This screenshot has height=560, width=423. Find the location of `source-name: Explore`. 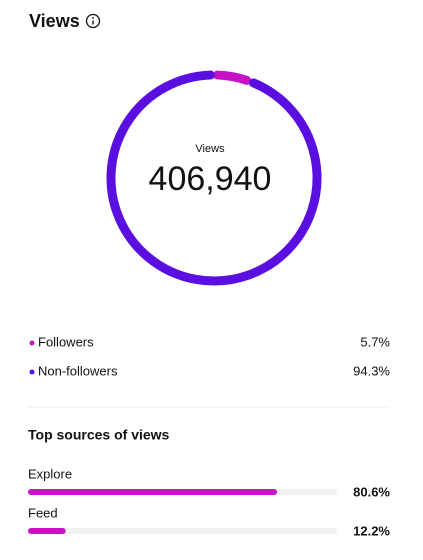

source-name: Explore is located at coordinates (50, 473).